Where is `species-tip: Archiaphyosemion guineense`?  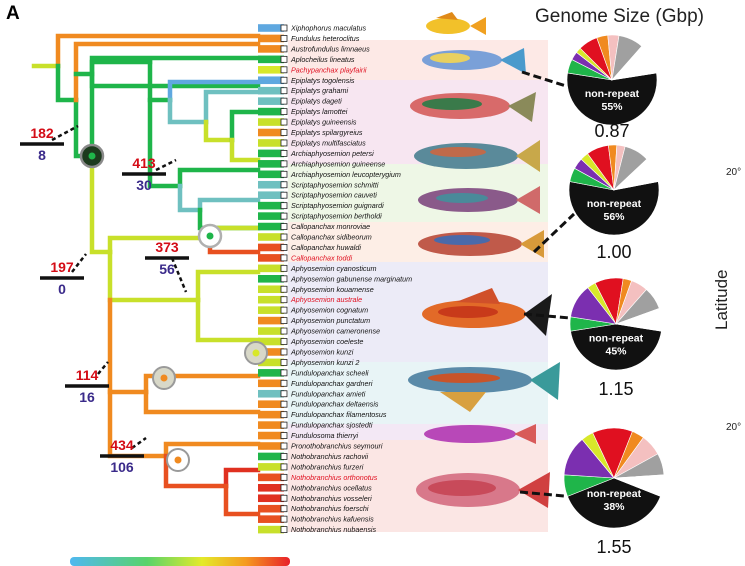
species-tip: Archiaphyosemion guineense is located at coordinates (321, 163).